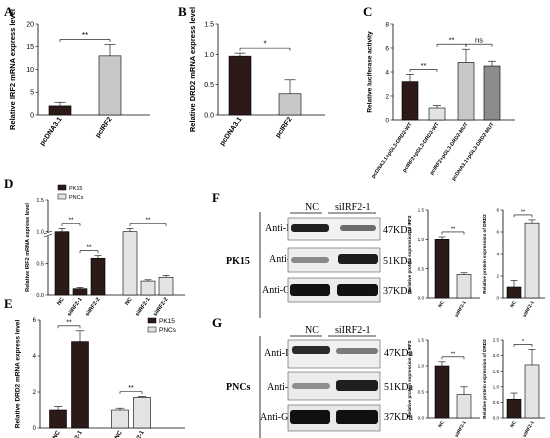 The image size is (550, 438). What do you see at coordinates (353, 330) in the screenshot?
I see `blot-g-col-siirf2: siIRF2-1` at bounding box center [353, 330].